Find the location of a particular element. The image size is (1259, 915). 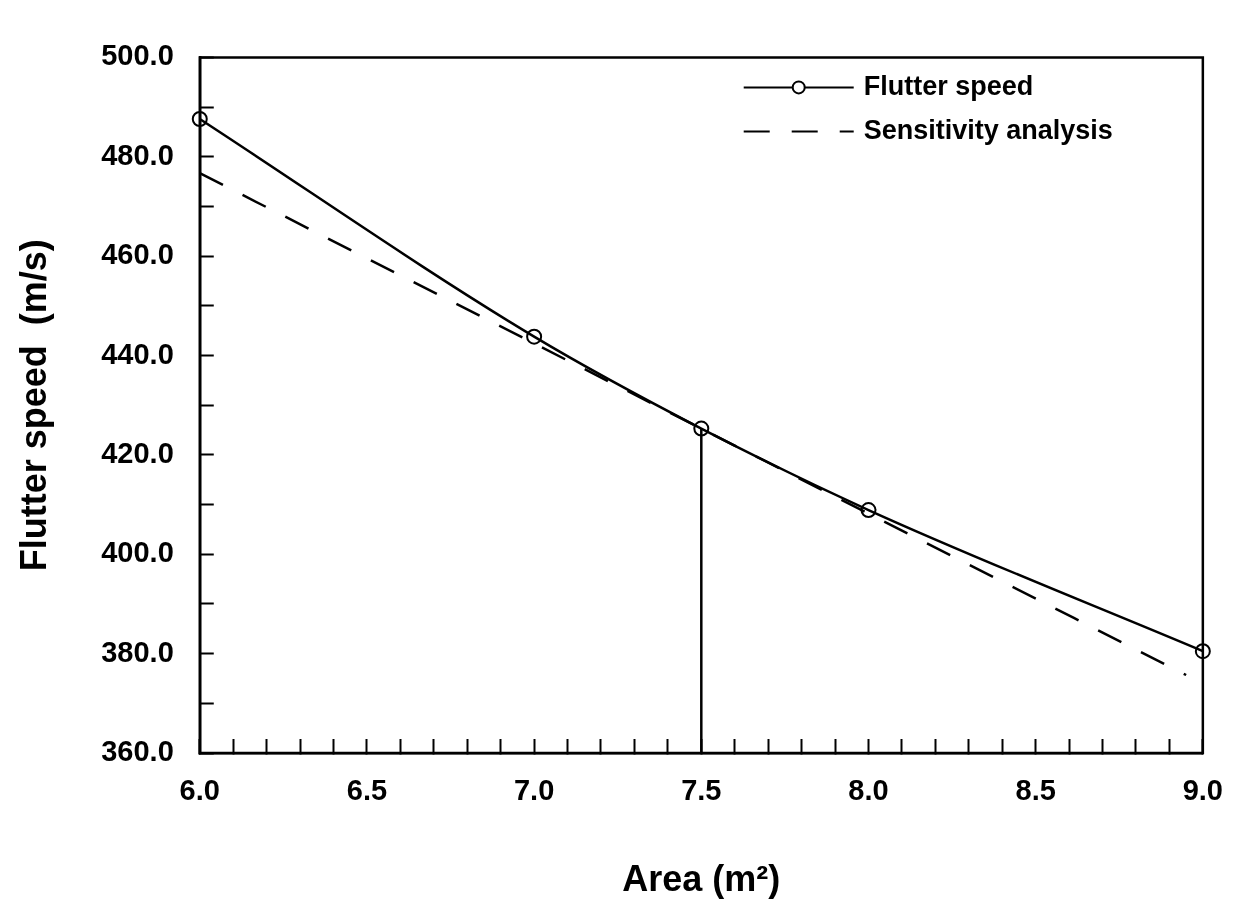

y-tick-label: 440.0 is located at coordinates (137, 353).